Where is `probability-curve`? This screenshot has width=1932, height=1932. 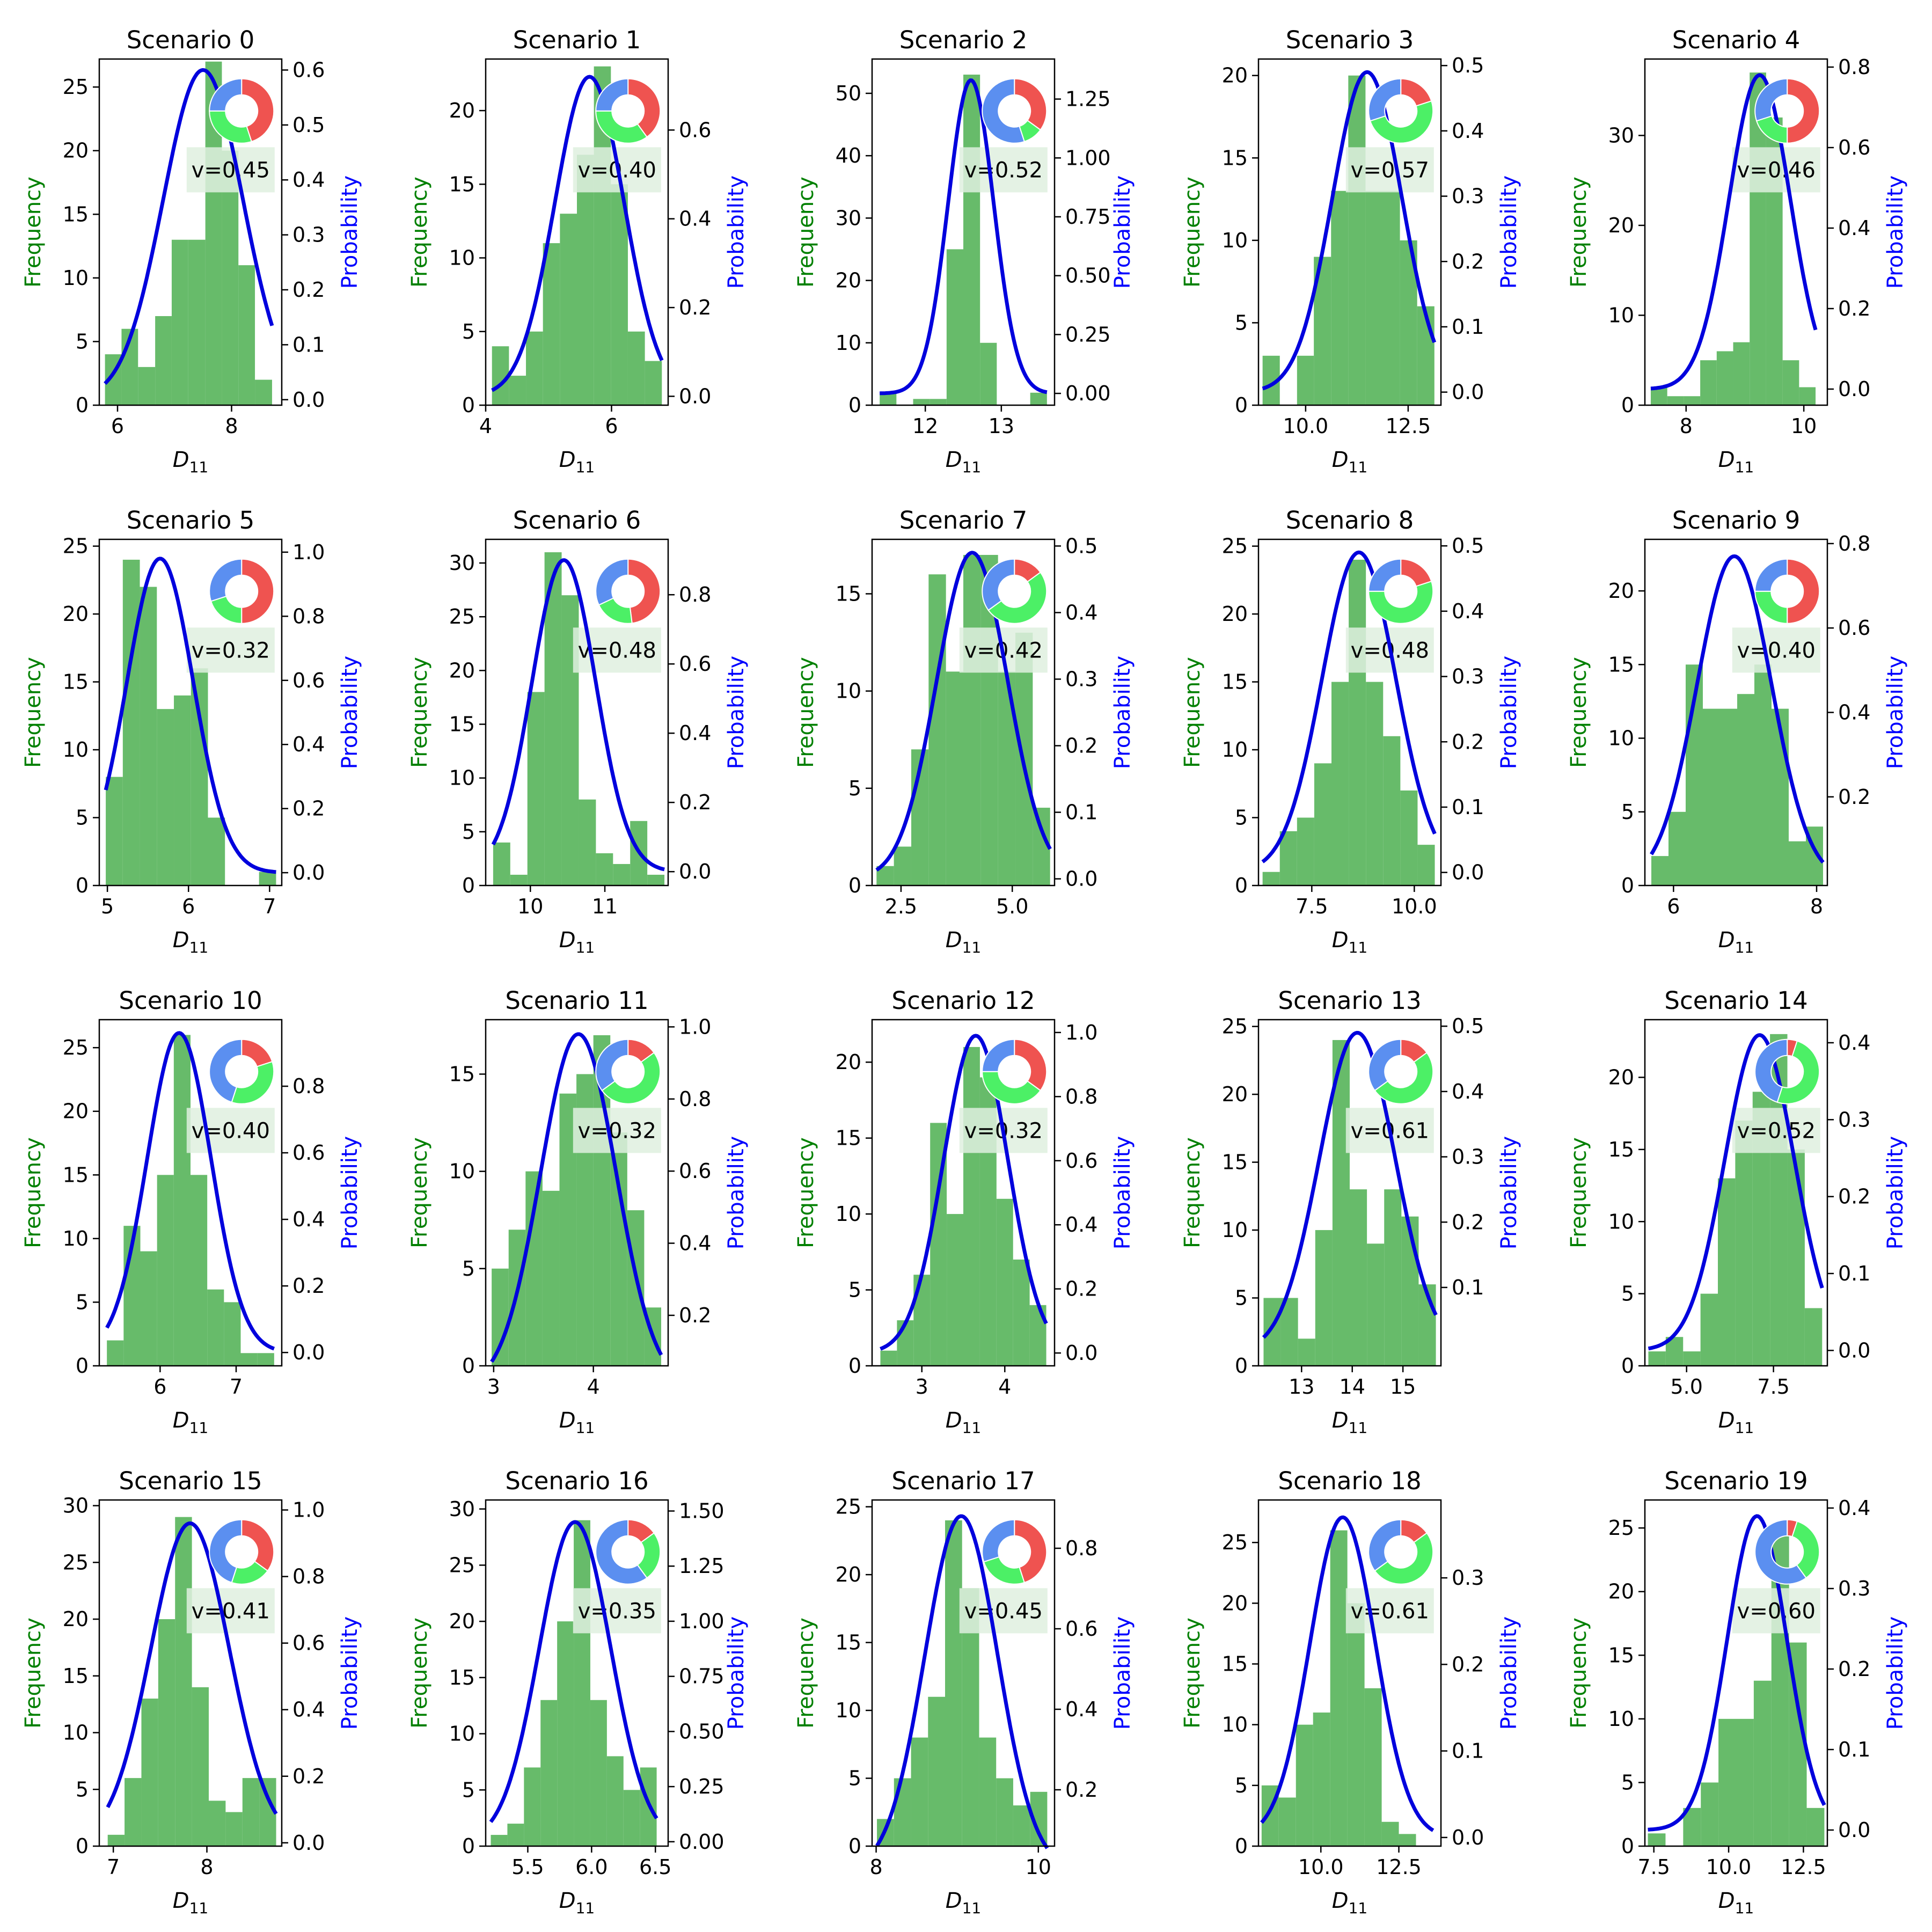 probability-curve is located at coordinates (190, 715).